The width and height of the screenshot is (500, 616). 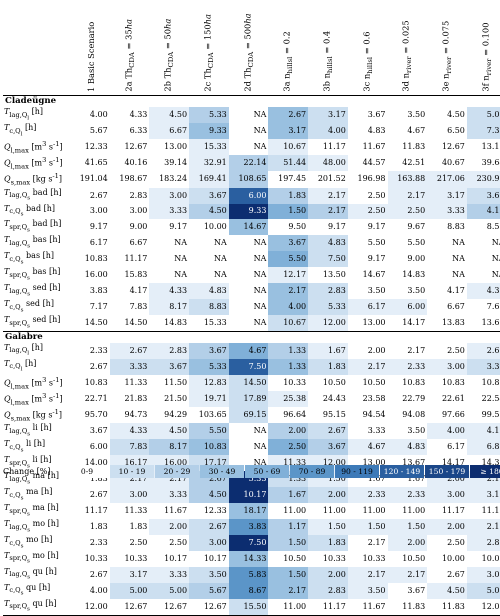 I want to click on legend-bin: 20 - 29, so click(x=177, y=471).